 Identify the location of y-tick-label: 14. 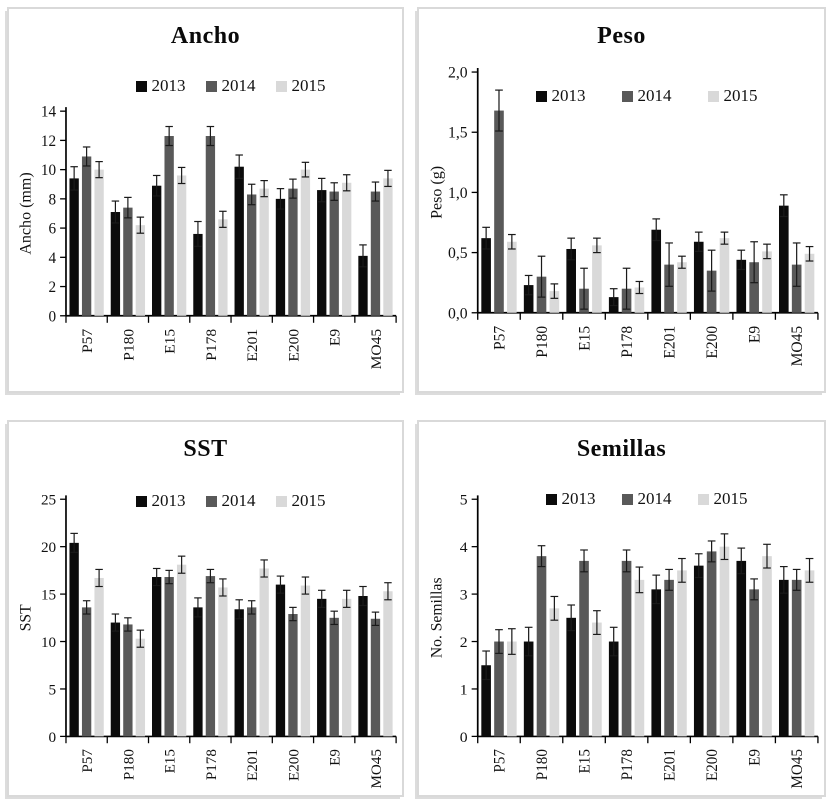
(49, 112).